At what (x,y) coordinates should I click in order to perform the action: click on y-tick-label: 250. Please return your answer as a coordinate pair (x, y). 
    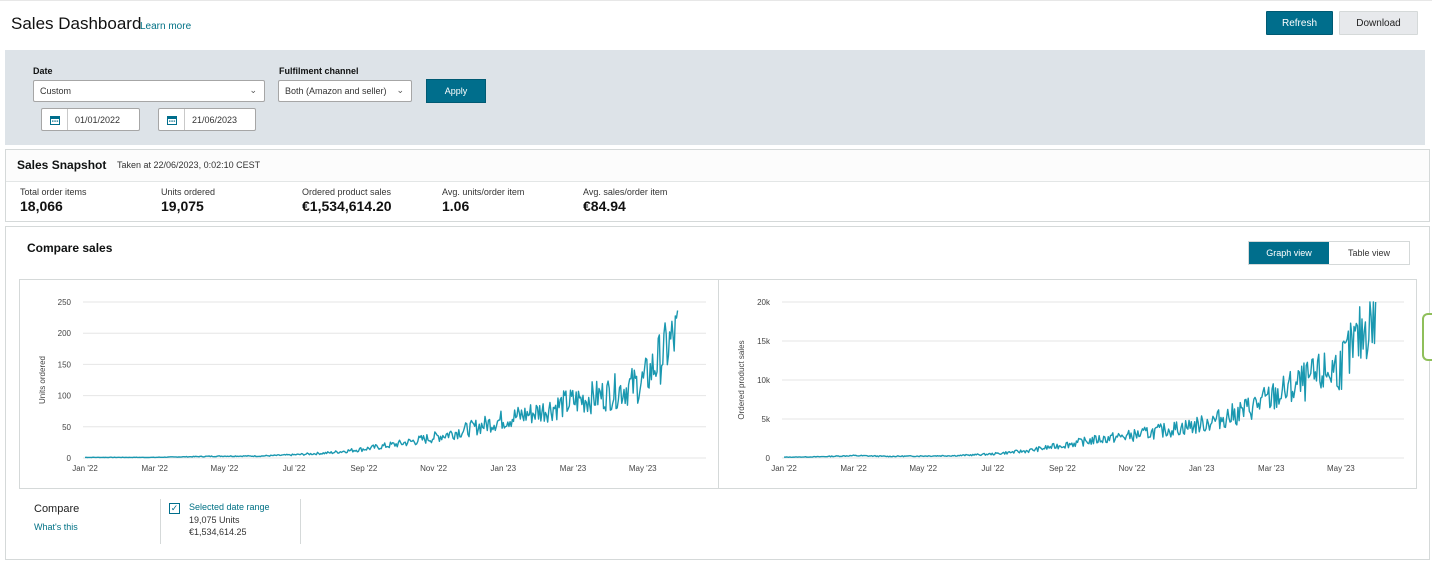
    Looking at the image, I should click on (65, 302).